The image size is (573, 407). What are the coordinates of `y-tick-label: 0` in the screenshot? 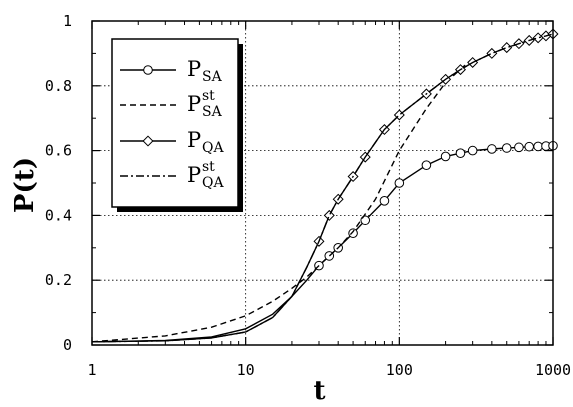 It's located at (67, 345).